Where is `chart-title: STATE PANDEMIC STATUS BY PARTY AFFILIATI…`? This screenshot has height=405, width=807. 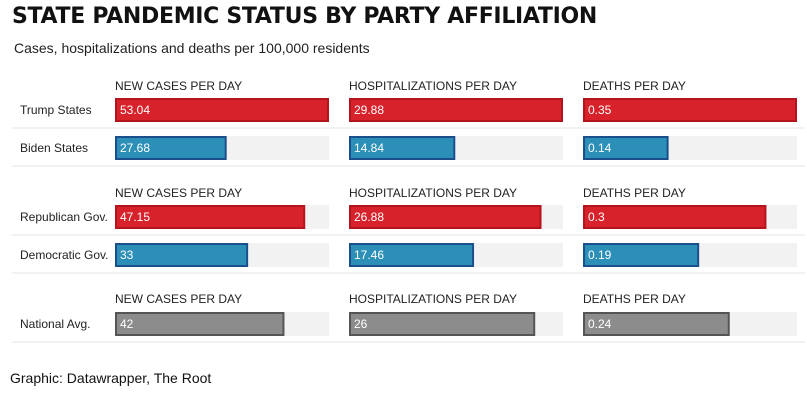
chart-title: STATE PANDEMIC STATUS BY PARTY AFFILIATI… is located at coordinates (305, 16).